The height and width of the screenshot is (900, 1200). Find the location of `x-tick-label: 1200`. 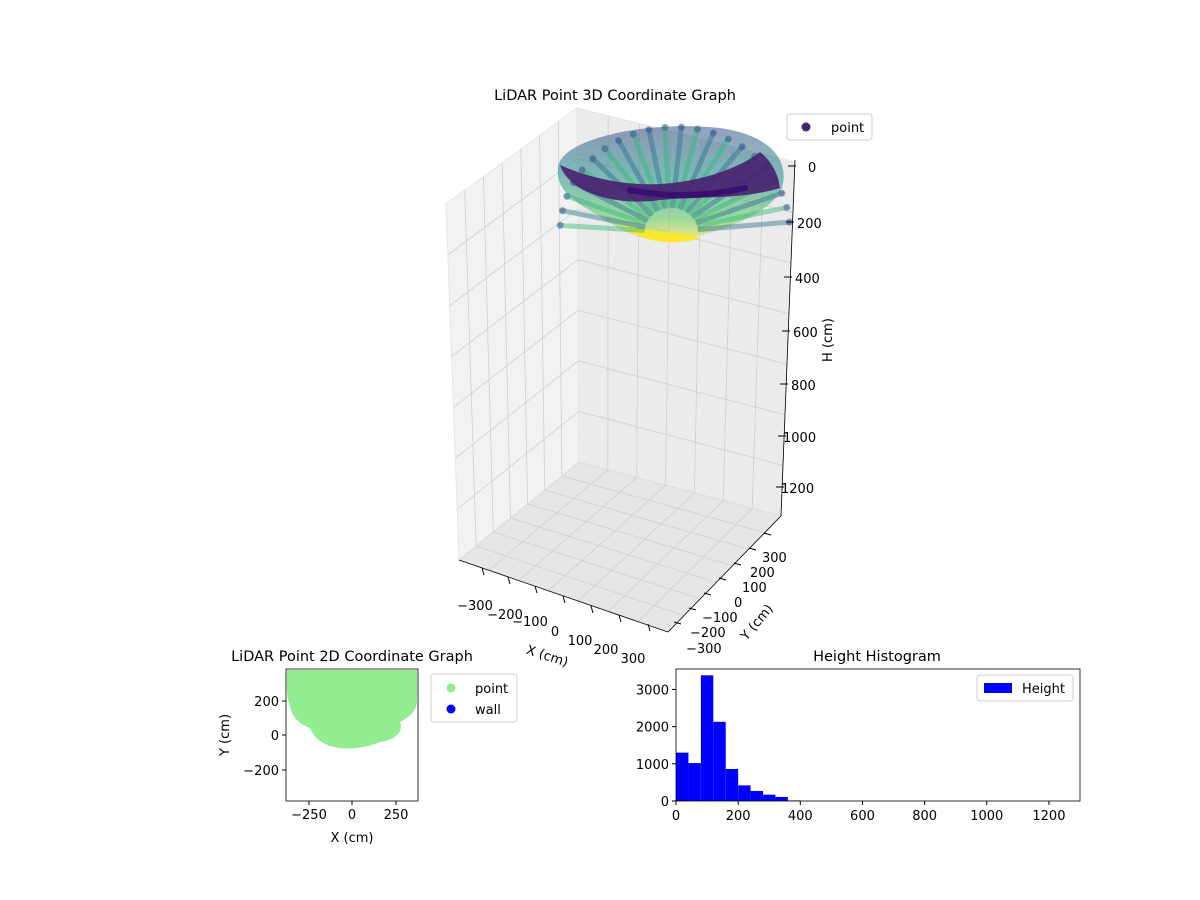

x-tick-label: 1200 is located at coordinates (1048, 816).